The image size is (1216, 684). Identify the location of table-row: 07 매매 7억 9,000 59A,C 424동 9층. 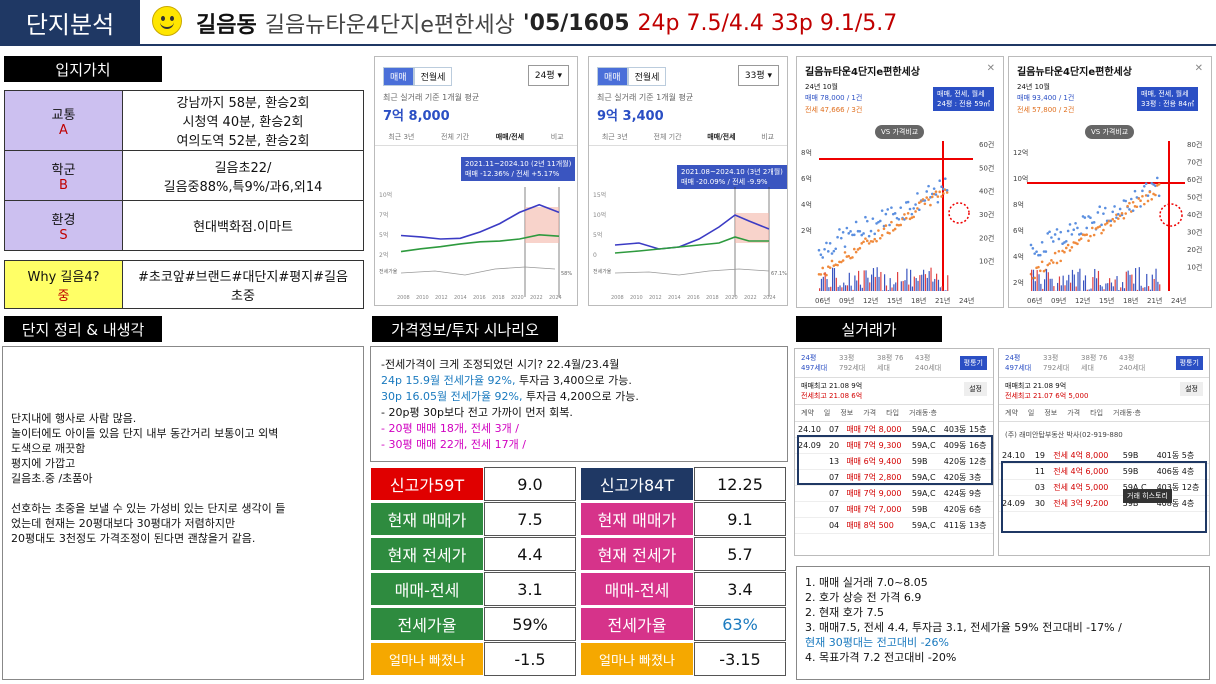
(894, 493).